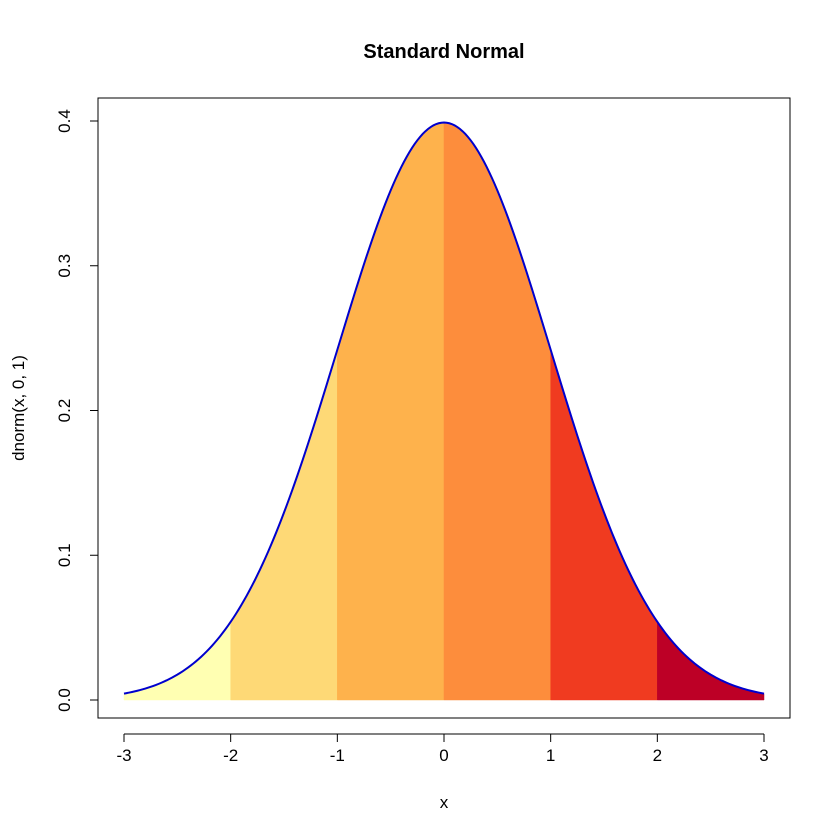  Describe the element at coordinates (444, 802) in the screenshot. I see `x-axis-label: x` at that location.